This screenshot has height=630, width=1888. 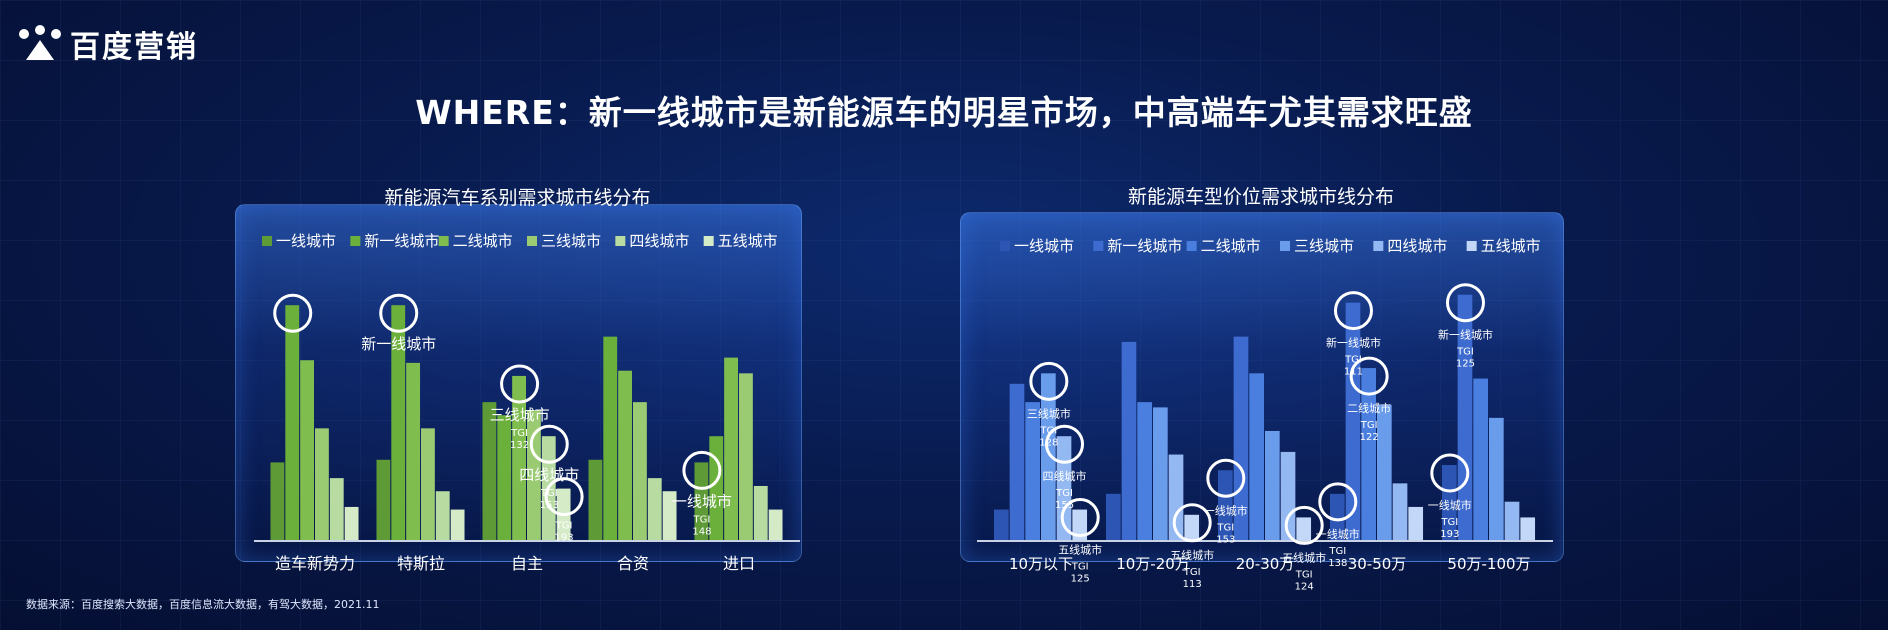 I want to click on tgi-label: TGI 193, so click(x=1449, y=528).